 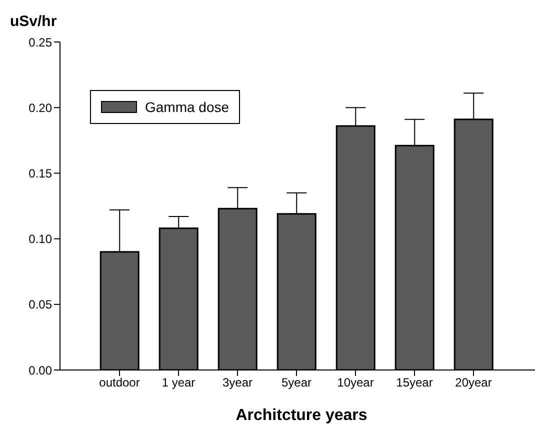 What do you see at coordinates (302, 415) in the screenshot?
I see `x-axis-title: Architcture years` at bounding box center [302, 415].